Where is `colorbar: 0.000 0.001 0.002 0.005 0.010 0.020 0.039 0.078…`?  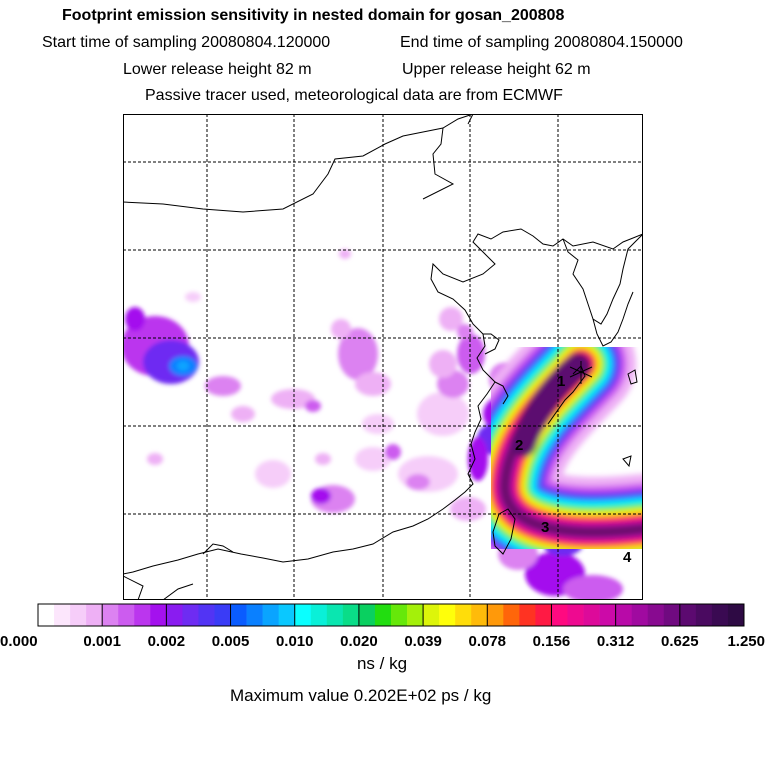 colorbar: 0.000 0.001 0.002 0.005 0.010 0.020 0.039 0.078… is located at coordinates (382, 626).